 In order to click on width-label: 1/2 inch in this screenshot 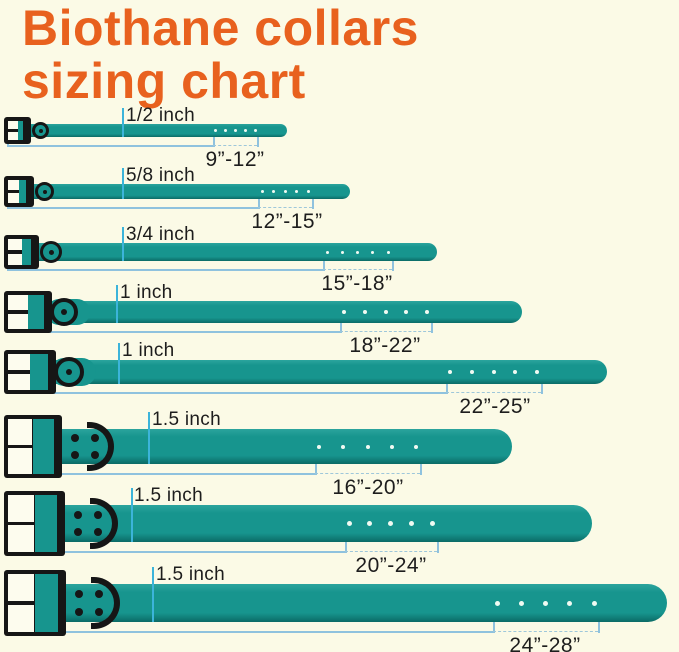, I will do `click(160, 115)`.